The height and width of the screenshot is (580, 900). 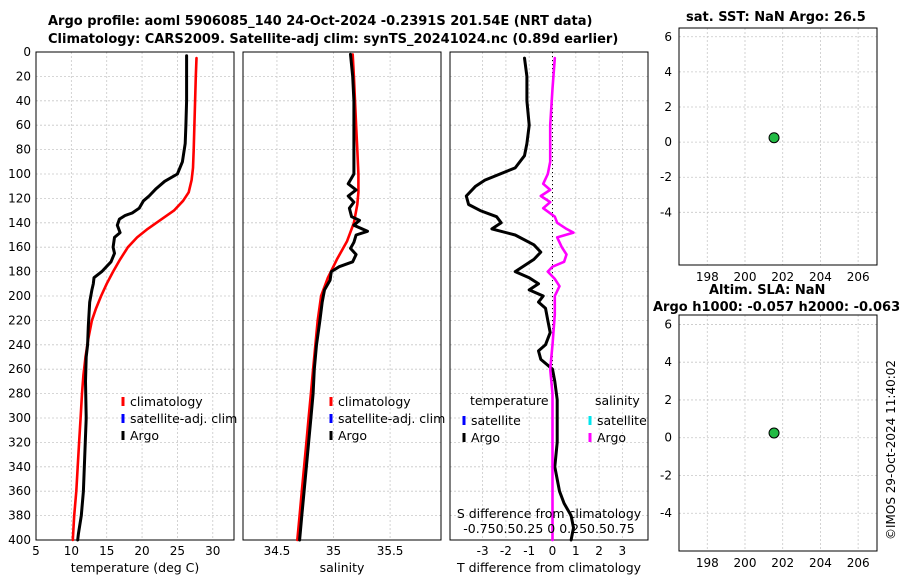 I want to click on depth-tick-label: 380, so click(x=19, y=516).